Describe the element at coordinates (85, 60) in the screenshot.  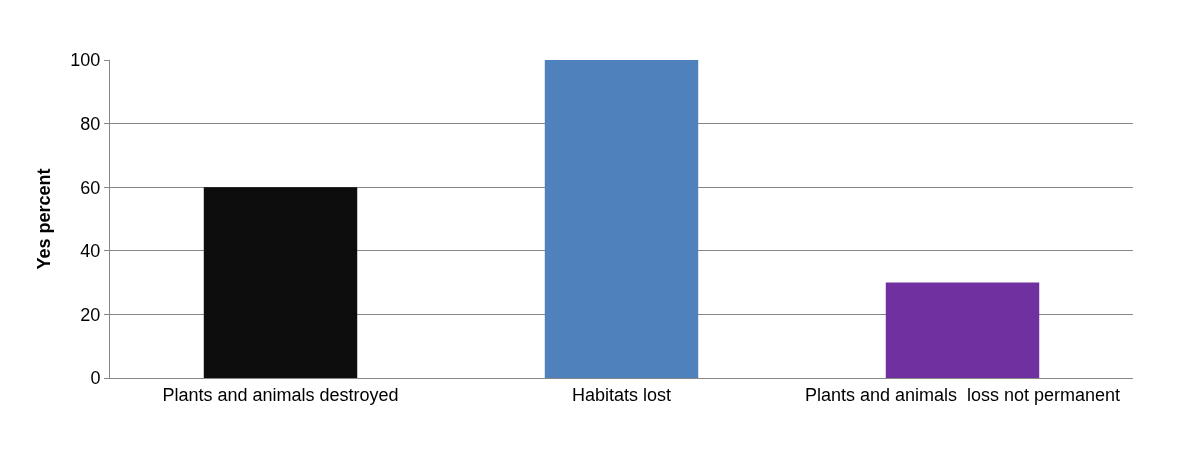
I see `y-tick-label: 100` at that location.